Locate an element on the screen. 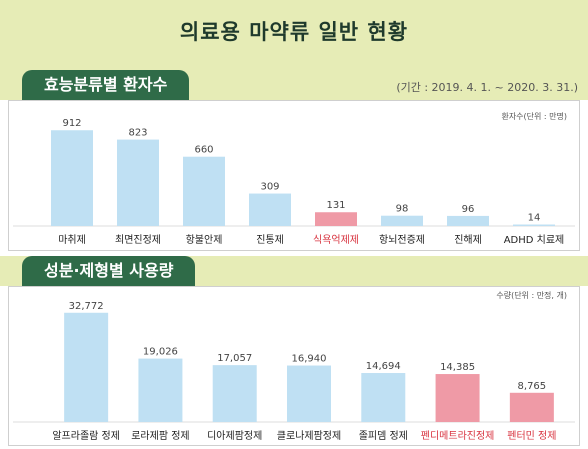  chart-1-category-label: ADHD 치료제 is located at coordinates (534, 240).